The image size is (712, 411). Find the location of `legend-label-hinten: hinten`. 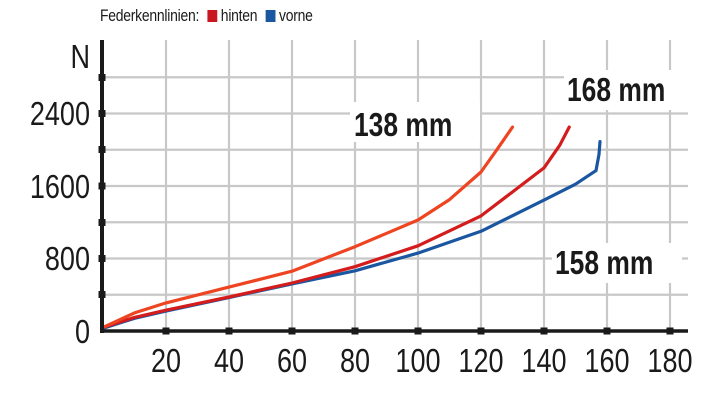

legend-label-hinten: hinten is located at coordinates (239, 15).